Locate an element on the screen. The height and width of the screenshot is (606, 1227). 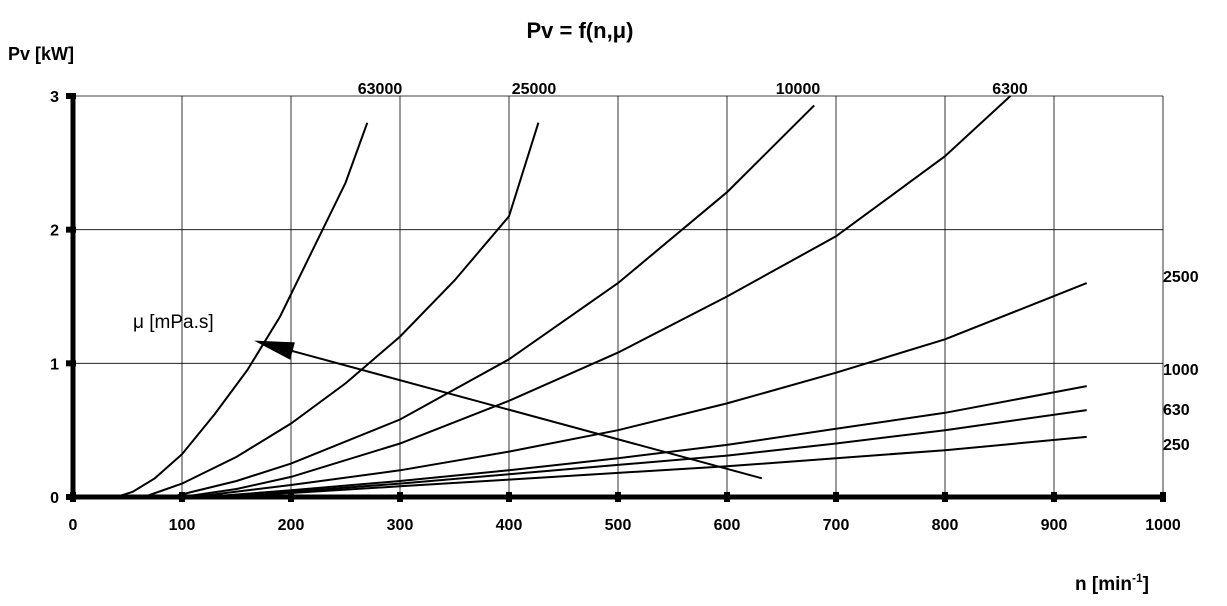
y-tick-label: 2 is located at coordinates (54, 231).